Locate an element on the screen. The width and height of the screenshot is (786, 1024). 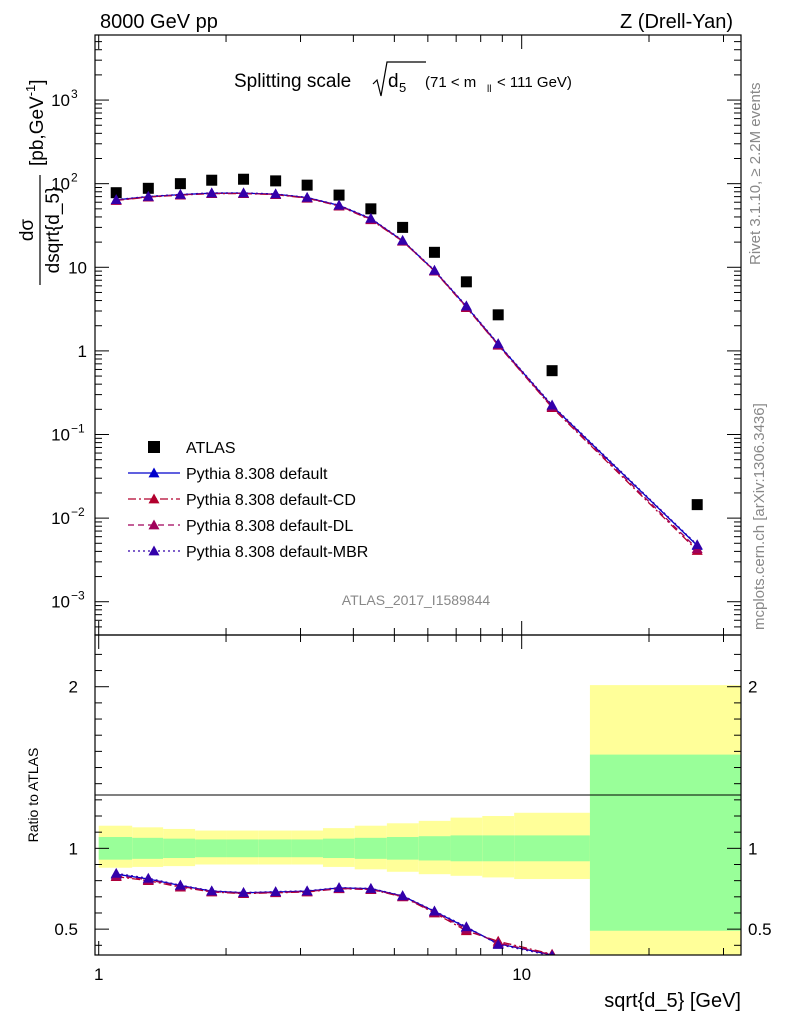
series-pythia-8-308-default-cd is located at coordinates (333, 913).